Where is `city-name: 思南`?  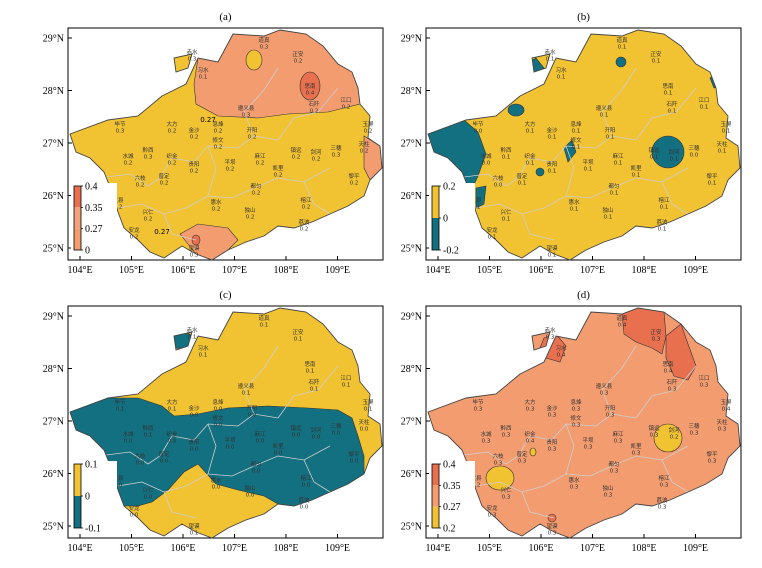 city-name: 思南 is located at coordinates (668, 364).